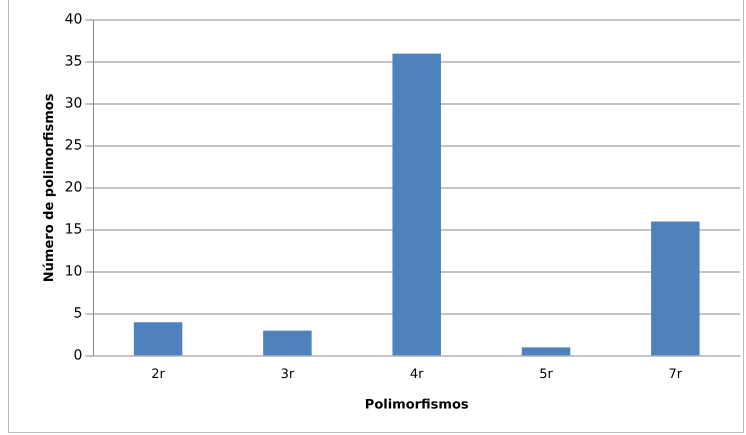  What do you see at coordinates (50, 187) in the screenshot?
I see `y-axis-title: Número de polimorfismos` at bounding box center [50, 187].